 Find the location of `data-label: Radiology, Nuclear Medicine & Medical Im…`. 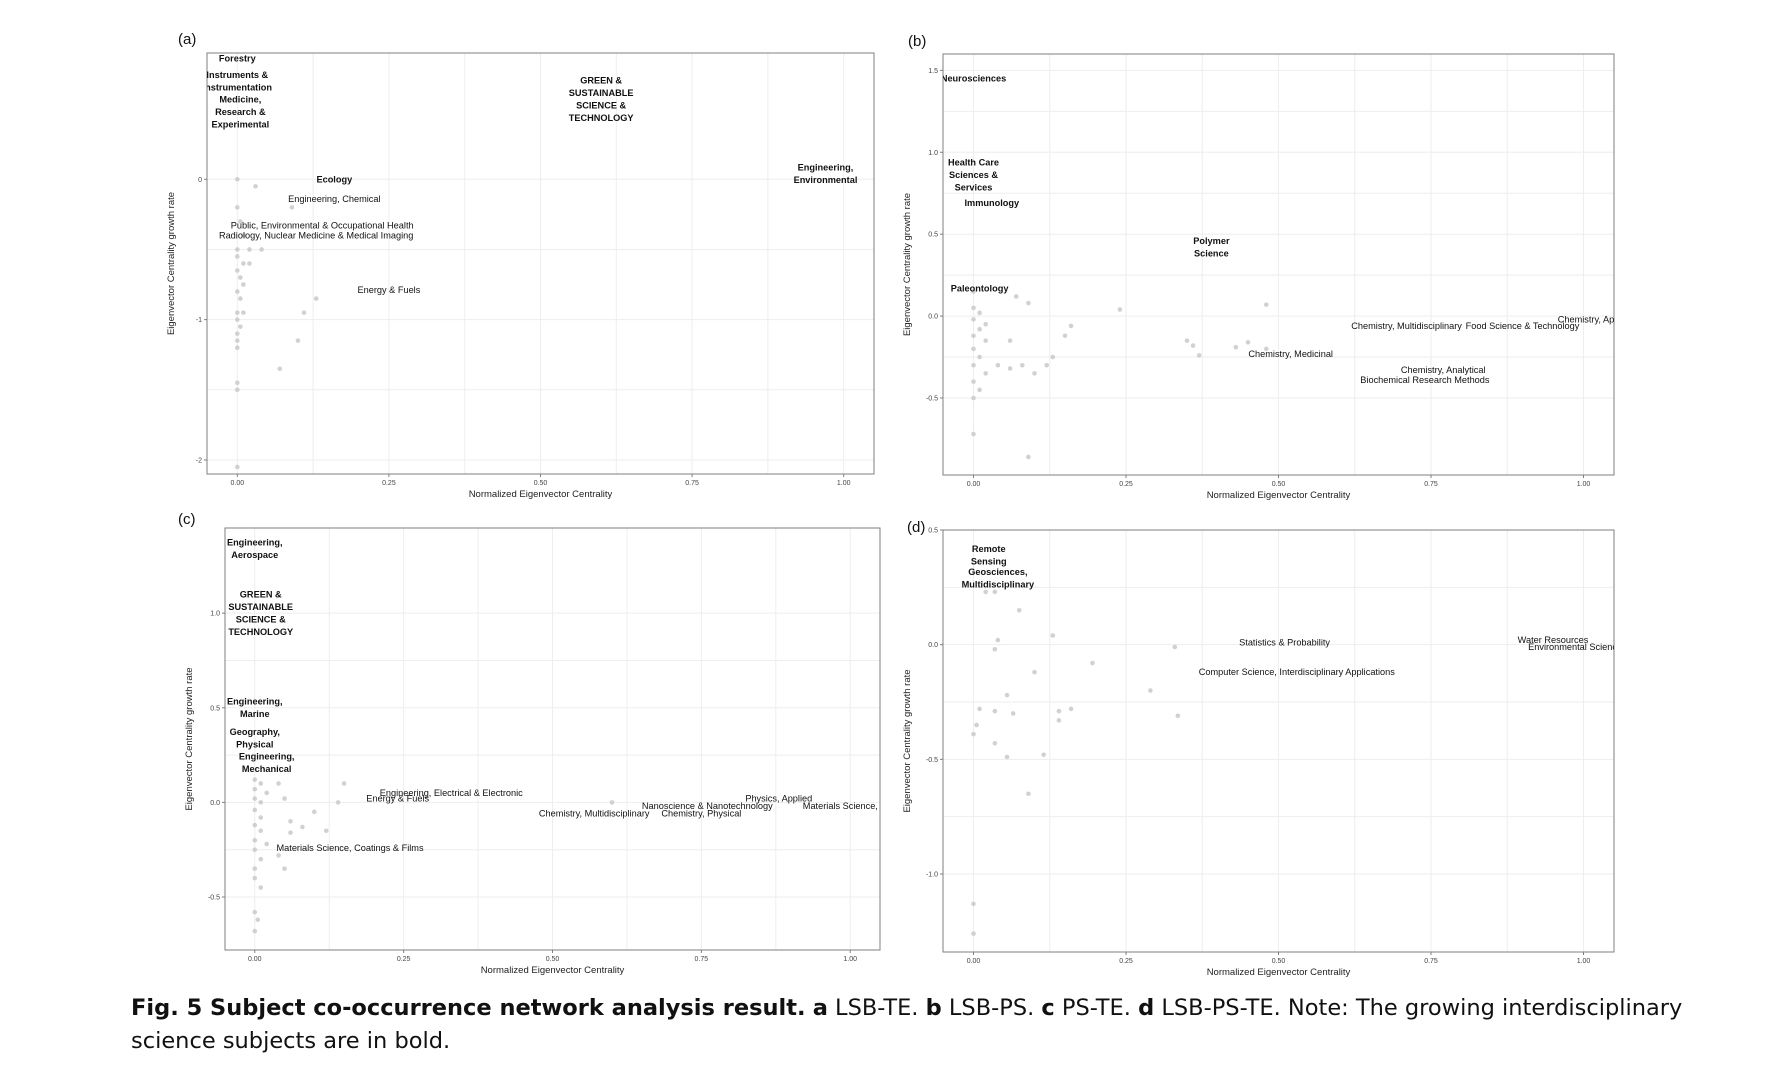

data-label: Radiology, Nuclear Medicine & Medical Im… is located at coordinates (316, 235).